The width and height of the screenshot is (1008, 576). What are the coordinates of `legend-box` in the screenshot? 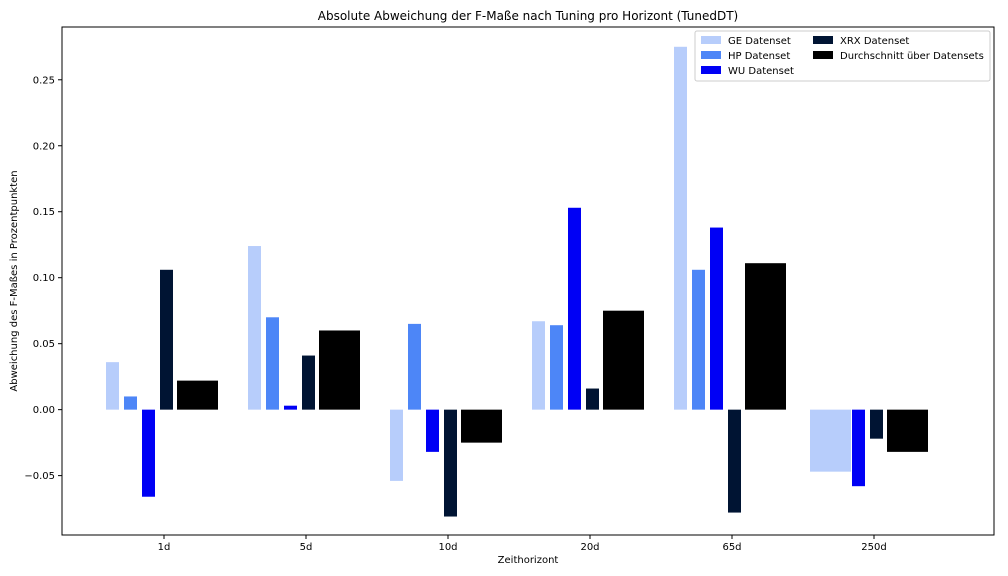 It's located at (842, 56).